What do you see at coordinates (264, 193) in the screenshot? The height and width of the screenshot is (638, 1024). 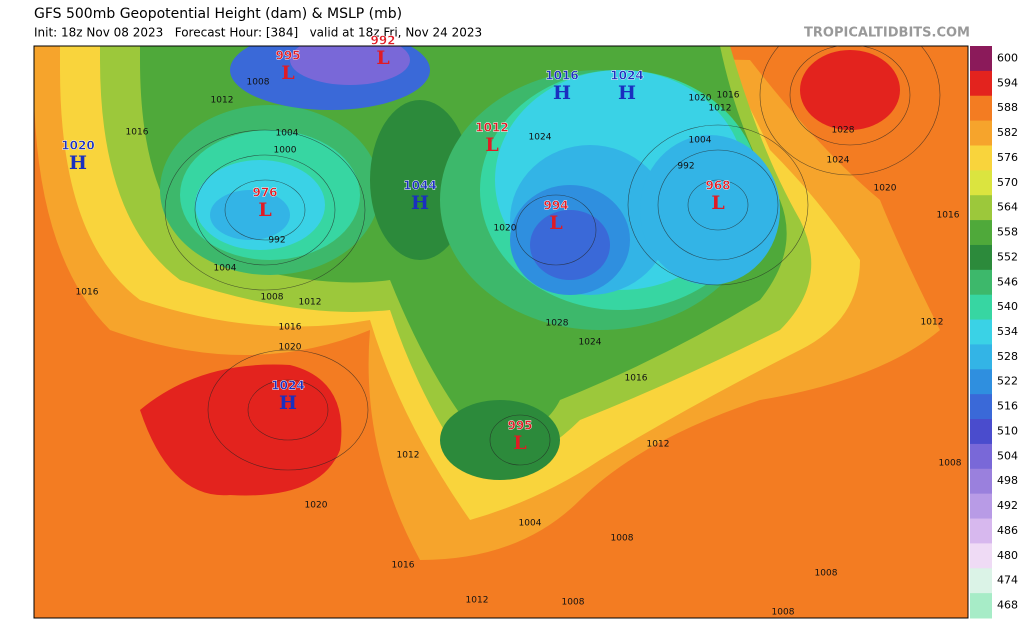 I see `center-value: 976` at bounding box center [264, 193].